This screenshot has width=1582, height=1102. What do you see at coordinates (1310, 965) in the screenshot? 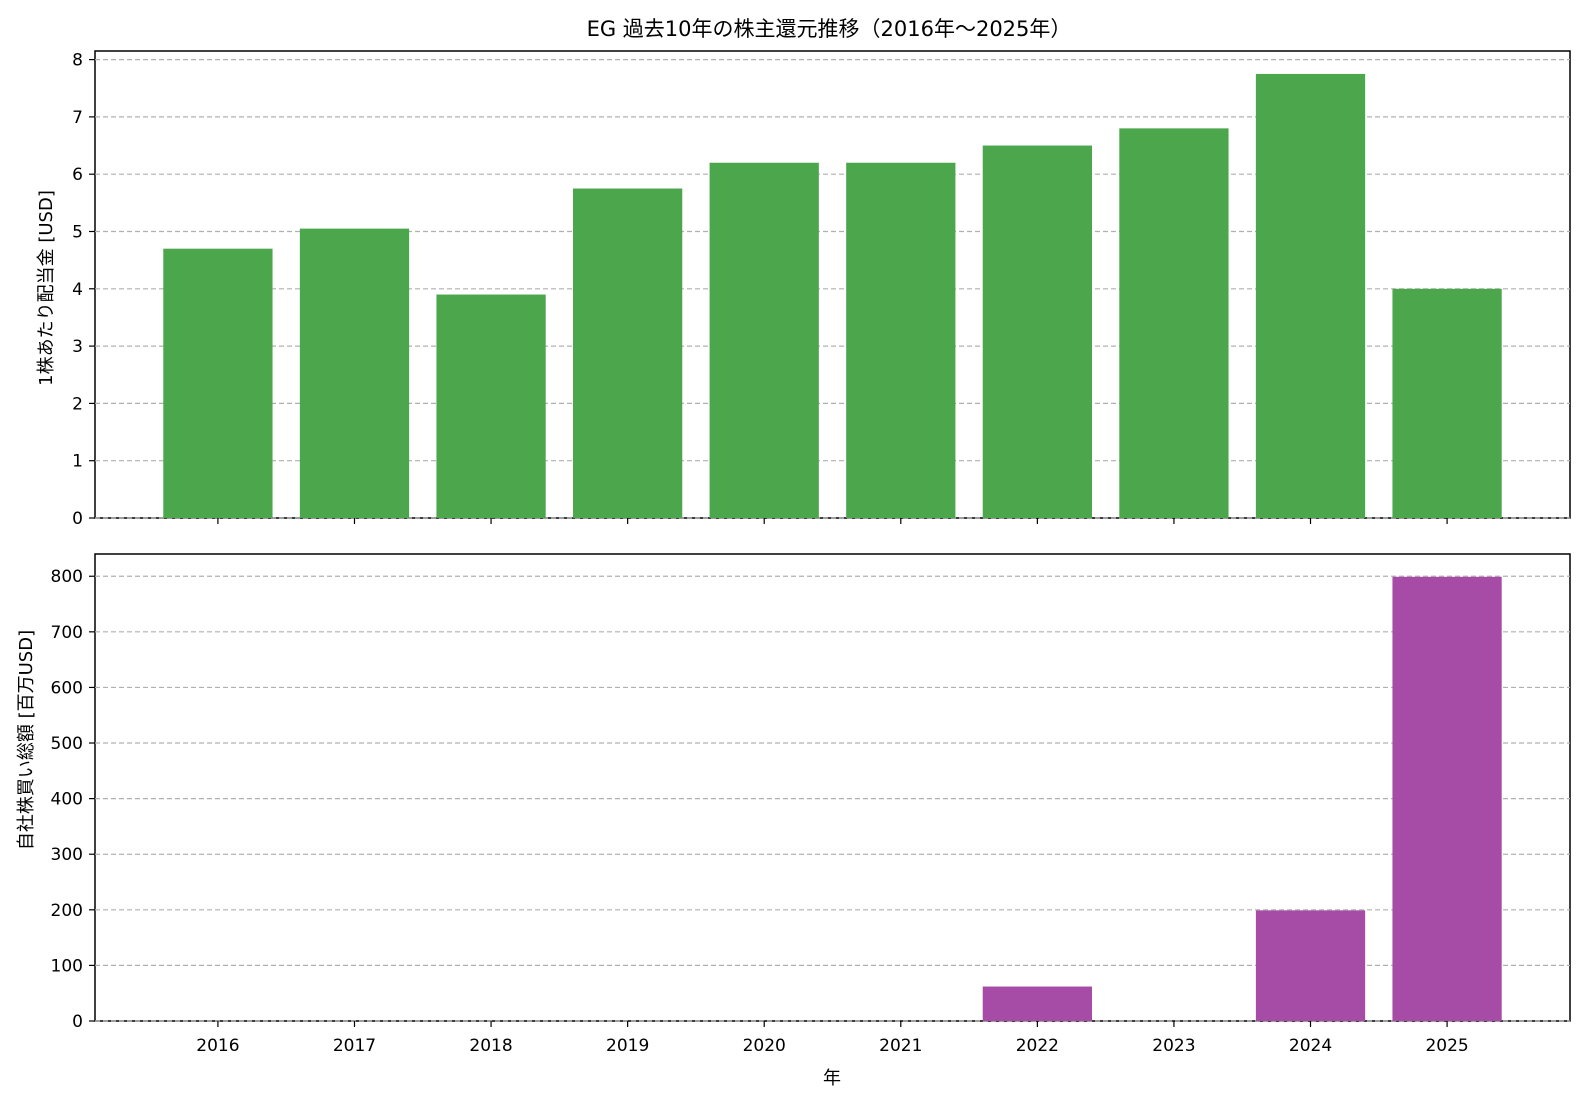
I see `buyback-bar-2024` at bounding box center [1310, 965].